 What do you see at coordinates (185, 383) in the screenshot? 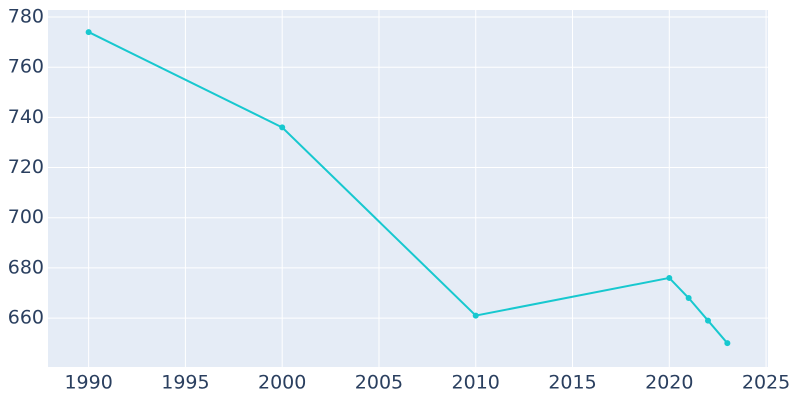
I see `x-tick-label: 1995` at bounding box center [185, 383].